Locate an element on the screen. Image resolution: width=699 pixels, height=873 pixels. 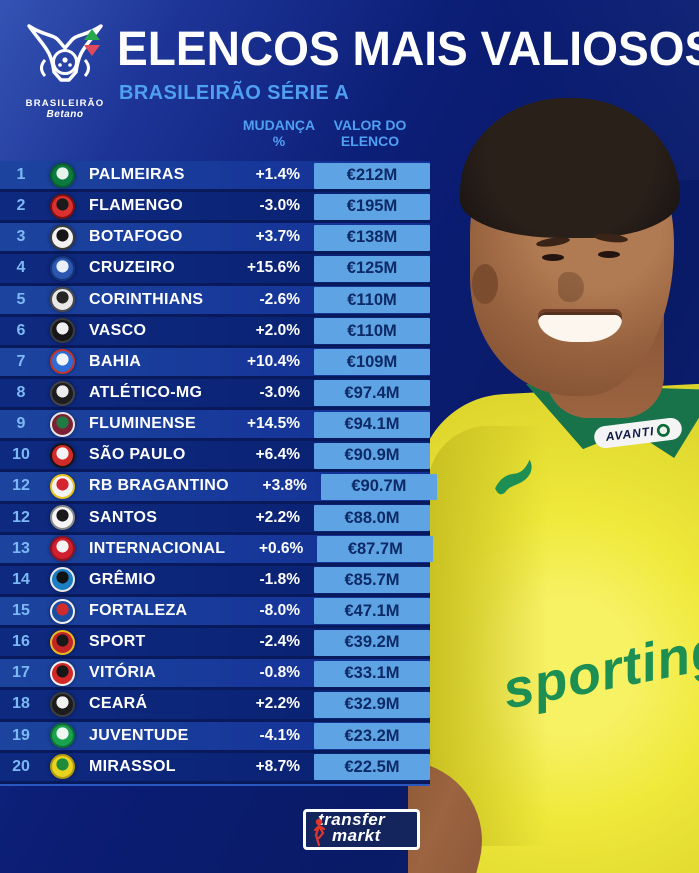
player-smile is located at coordinates (580, 327).